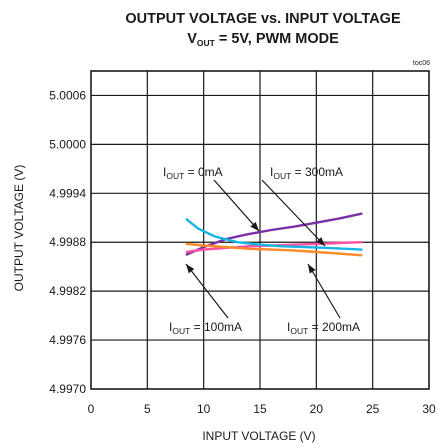  What do you see at coordinates (190, 269) in the screenshot?
I see `arrow-100ma-head` at bounding box center [190, 269].